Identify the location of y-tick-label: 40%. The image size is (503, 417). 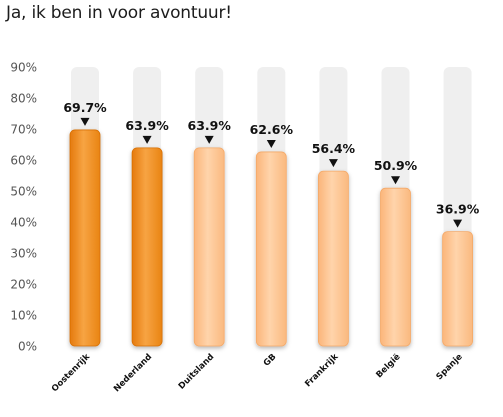
(23, 223).